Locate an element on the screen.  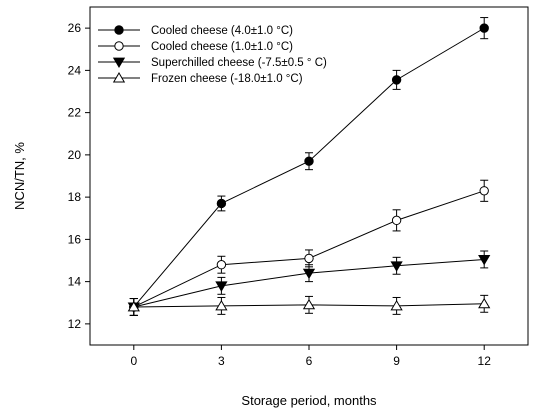
x-tick-label: 3 is located at coordinates (221, 361).